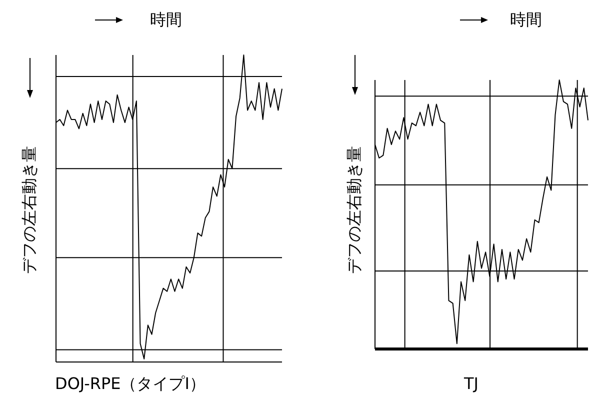  What do you see at coordinates (471, 383) in the screenshot?
I see `text: TJ` at bounding box center [471, 383].